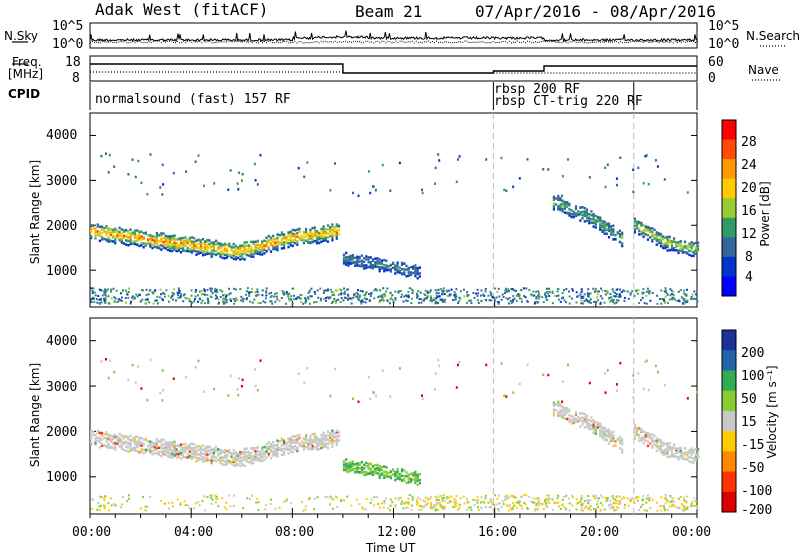  What do you see at coordinates (716, 62) in the screenshot?
I see `nave-tick-high: 60` at bounding box center [716, 62].